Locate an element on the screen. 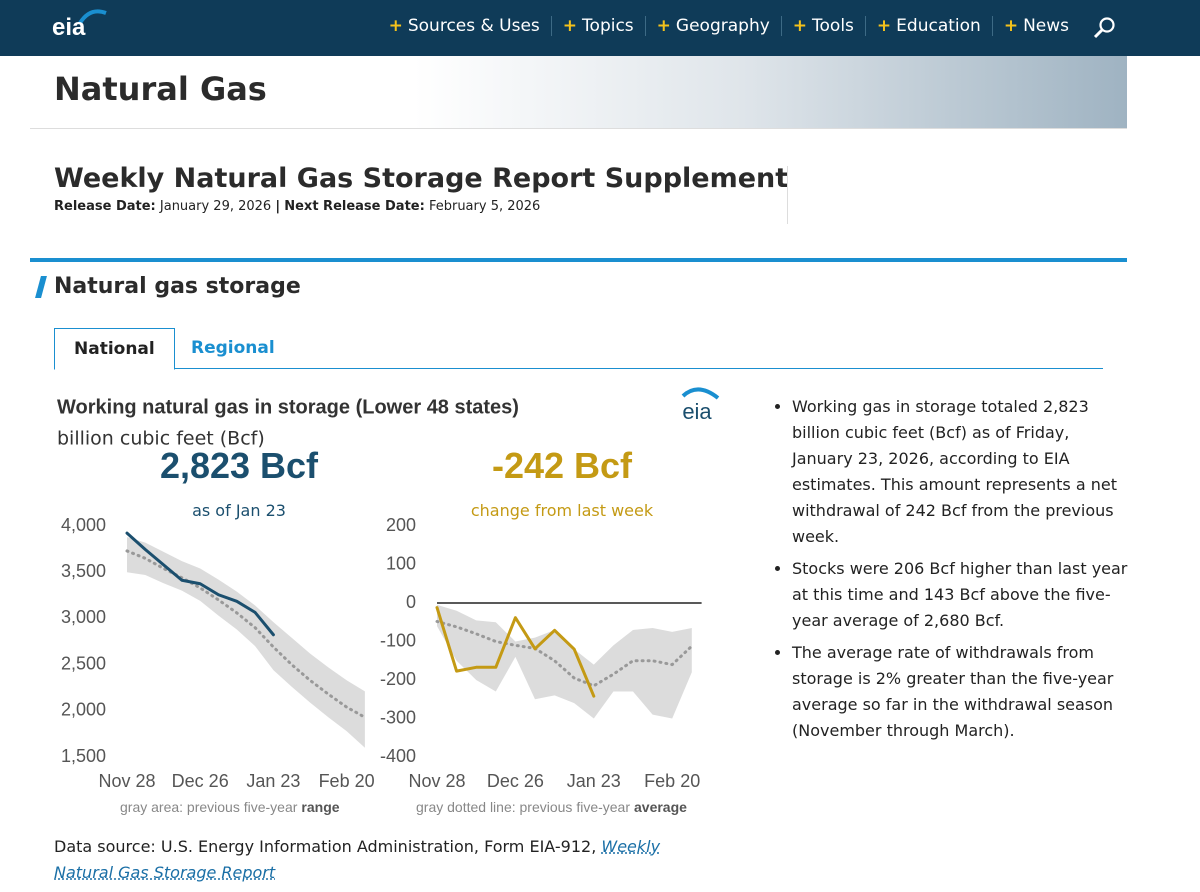 Image resolution: width=1200 pixels, height=892 pixels. search-icon is located at coordinates (1105, 28).